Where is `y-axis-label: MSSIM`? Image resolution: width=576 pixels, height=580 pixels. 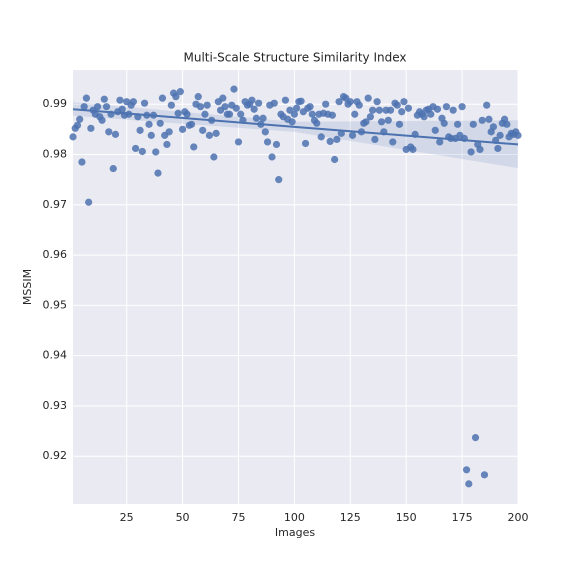
y-axis-label: MSSIM is located at coordinates (27, 287).